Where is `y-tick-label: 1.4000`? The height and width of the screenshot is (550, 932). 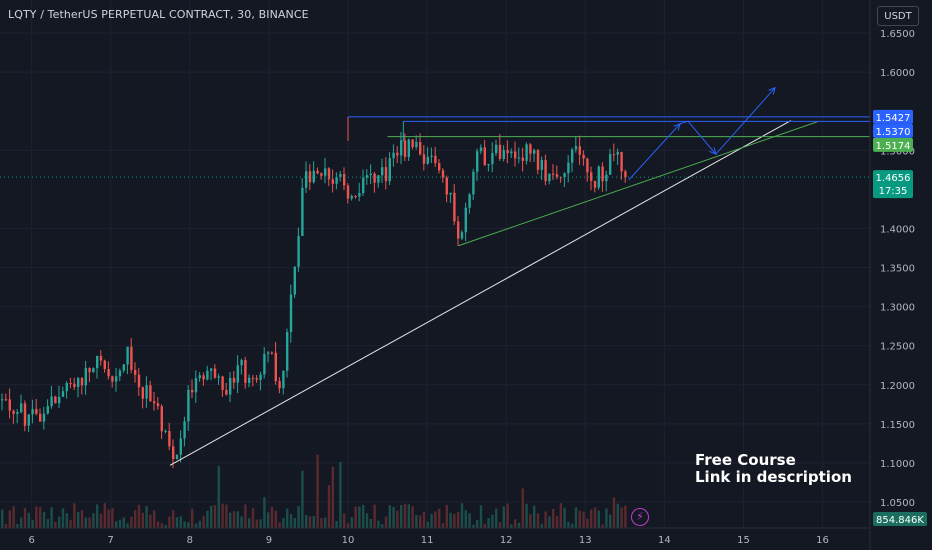
y-tick-label: 1.4000 is located at coordinates (897, 229).